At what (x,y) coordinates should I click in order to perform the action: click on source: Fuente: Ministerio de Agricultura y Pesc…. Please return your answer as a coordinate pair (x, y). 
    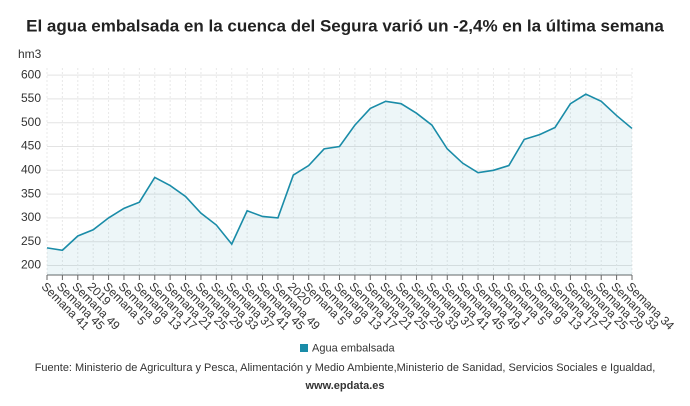
    Looking at the image, I should click on (345, 368).